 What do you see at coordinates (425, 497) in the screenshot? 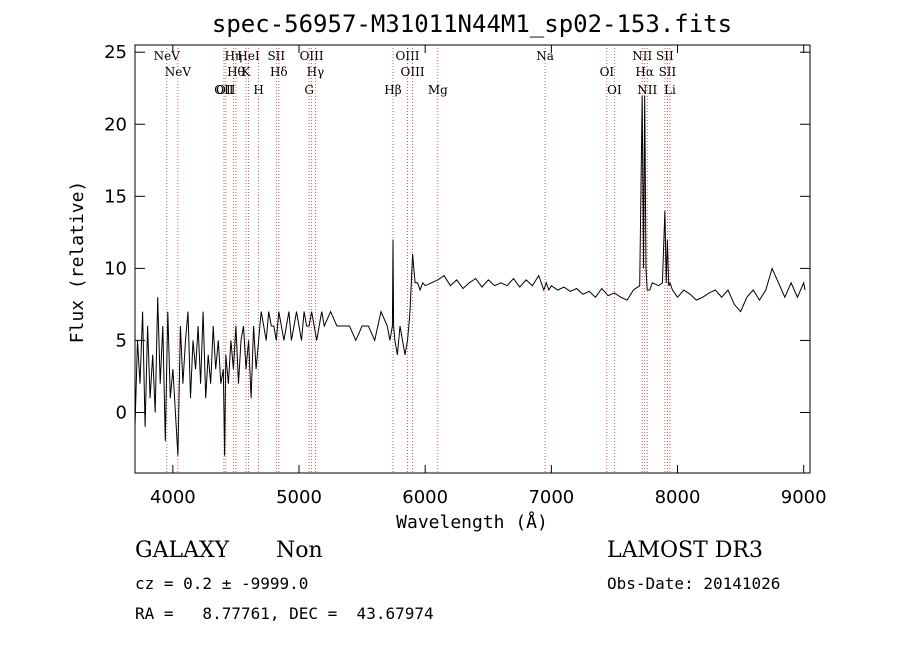
I see `x-tick-label: 6000` at bounding box center [425, 497].